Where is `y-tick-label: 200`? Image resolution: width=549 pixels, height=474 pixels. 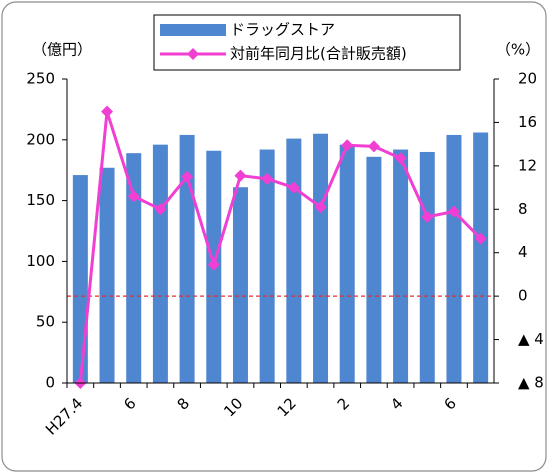 y-tick-label: 200 is located at coordinates (40, 139).